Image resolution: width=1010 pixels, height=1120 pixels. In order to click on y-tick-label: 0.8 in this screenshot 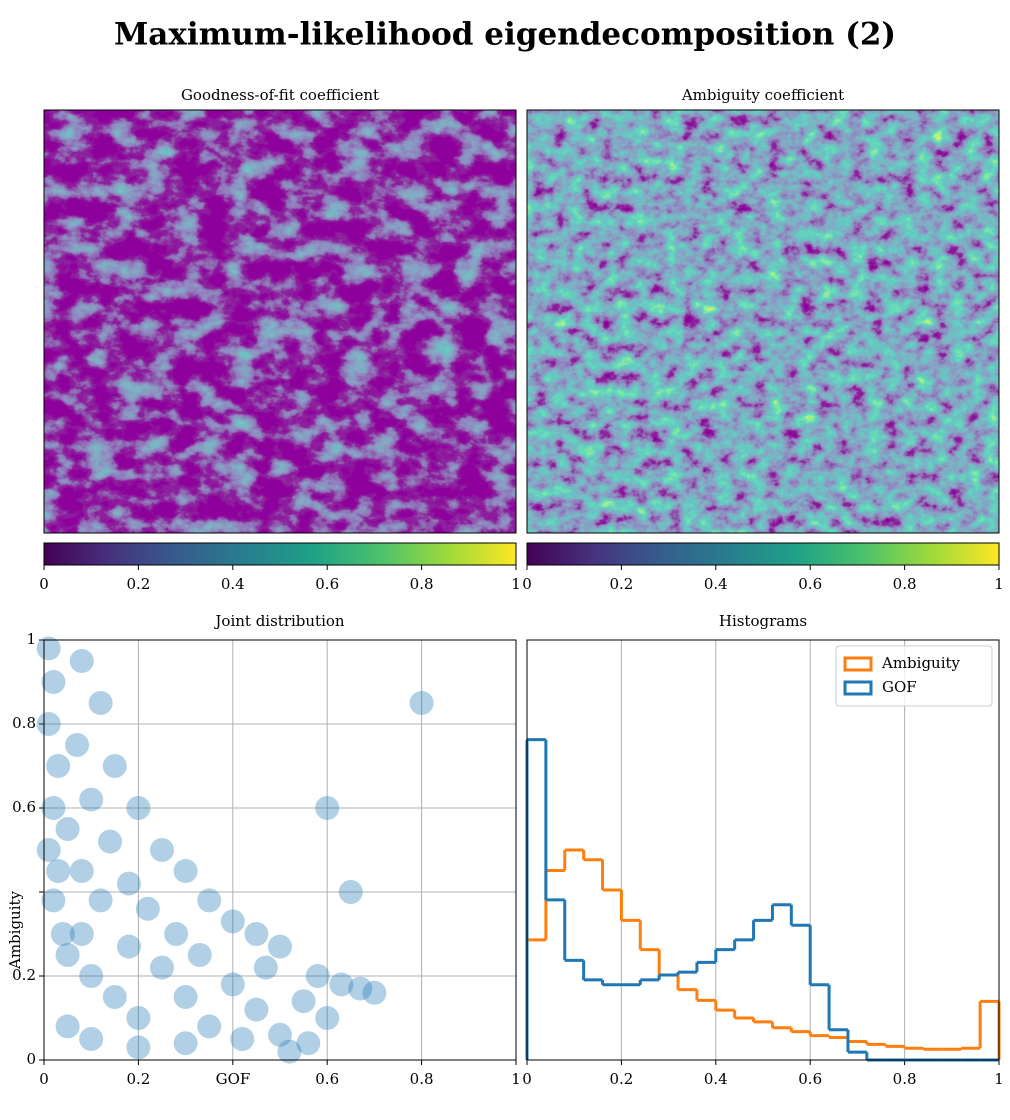, I will do `click(24, 723)`.